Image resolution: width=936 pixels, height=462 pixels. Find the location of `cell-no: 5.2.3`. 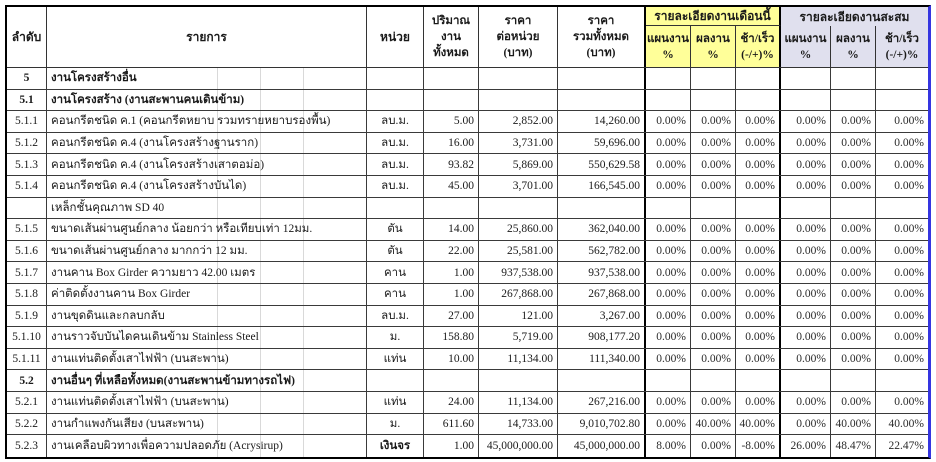

cell-no: 5.2.3 is located at coordinates (27, 446).